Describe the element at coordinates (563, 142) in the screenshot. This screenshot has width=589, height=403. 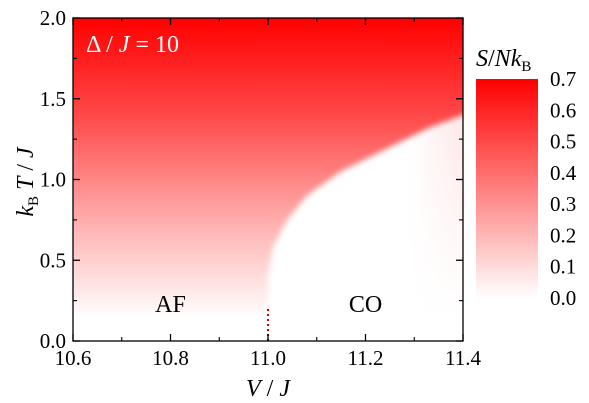
I see `colorbar-tick-label: 0.5` at that location.